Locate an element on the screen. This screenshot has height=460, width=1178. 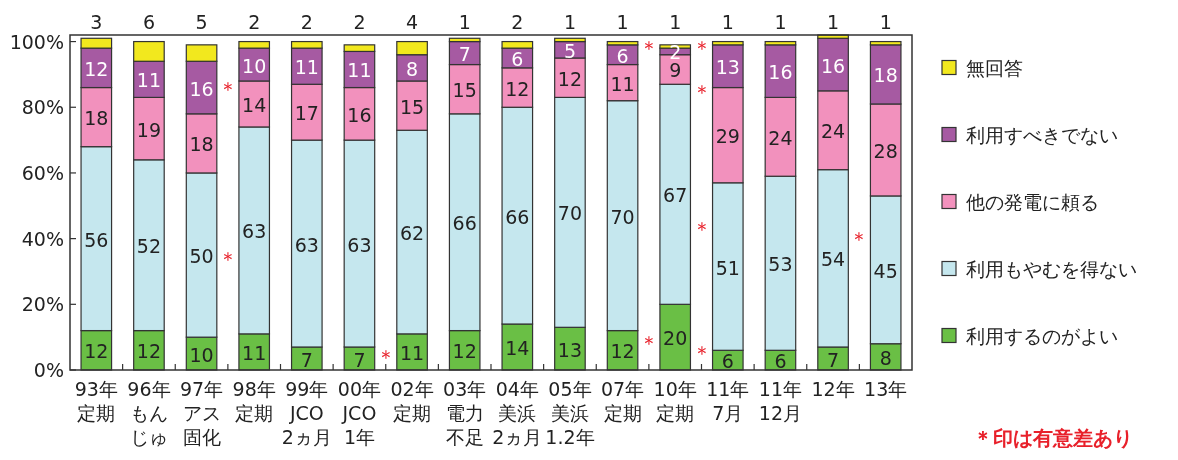
x-tick-label: 05年美浜1.2年 is located at coordinates (570, 413).